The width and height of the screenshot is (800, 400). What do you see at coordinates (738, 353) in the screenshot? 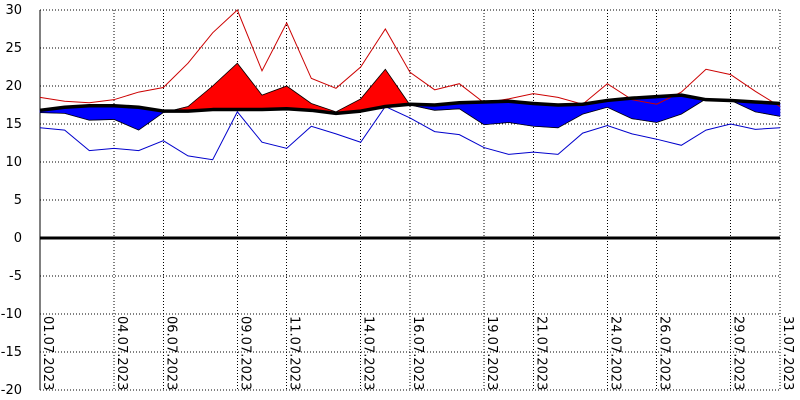
I see `x-tick-label: 29.07.2023` at bounding box center [738, 353].